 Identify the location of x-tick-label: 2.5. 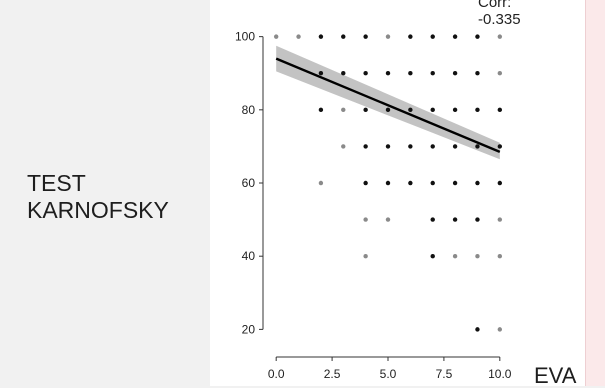
(332, 374).